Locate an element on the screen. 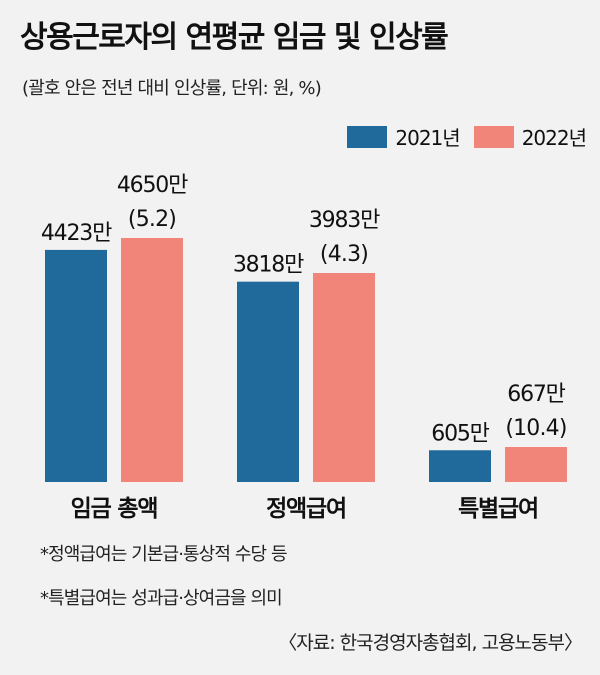 Image resolution: width=600 pixels, height=675 pixels. bar-value-label-2022-2: 667만 is located at coordinates (536, 394).